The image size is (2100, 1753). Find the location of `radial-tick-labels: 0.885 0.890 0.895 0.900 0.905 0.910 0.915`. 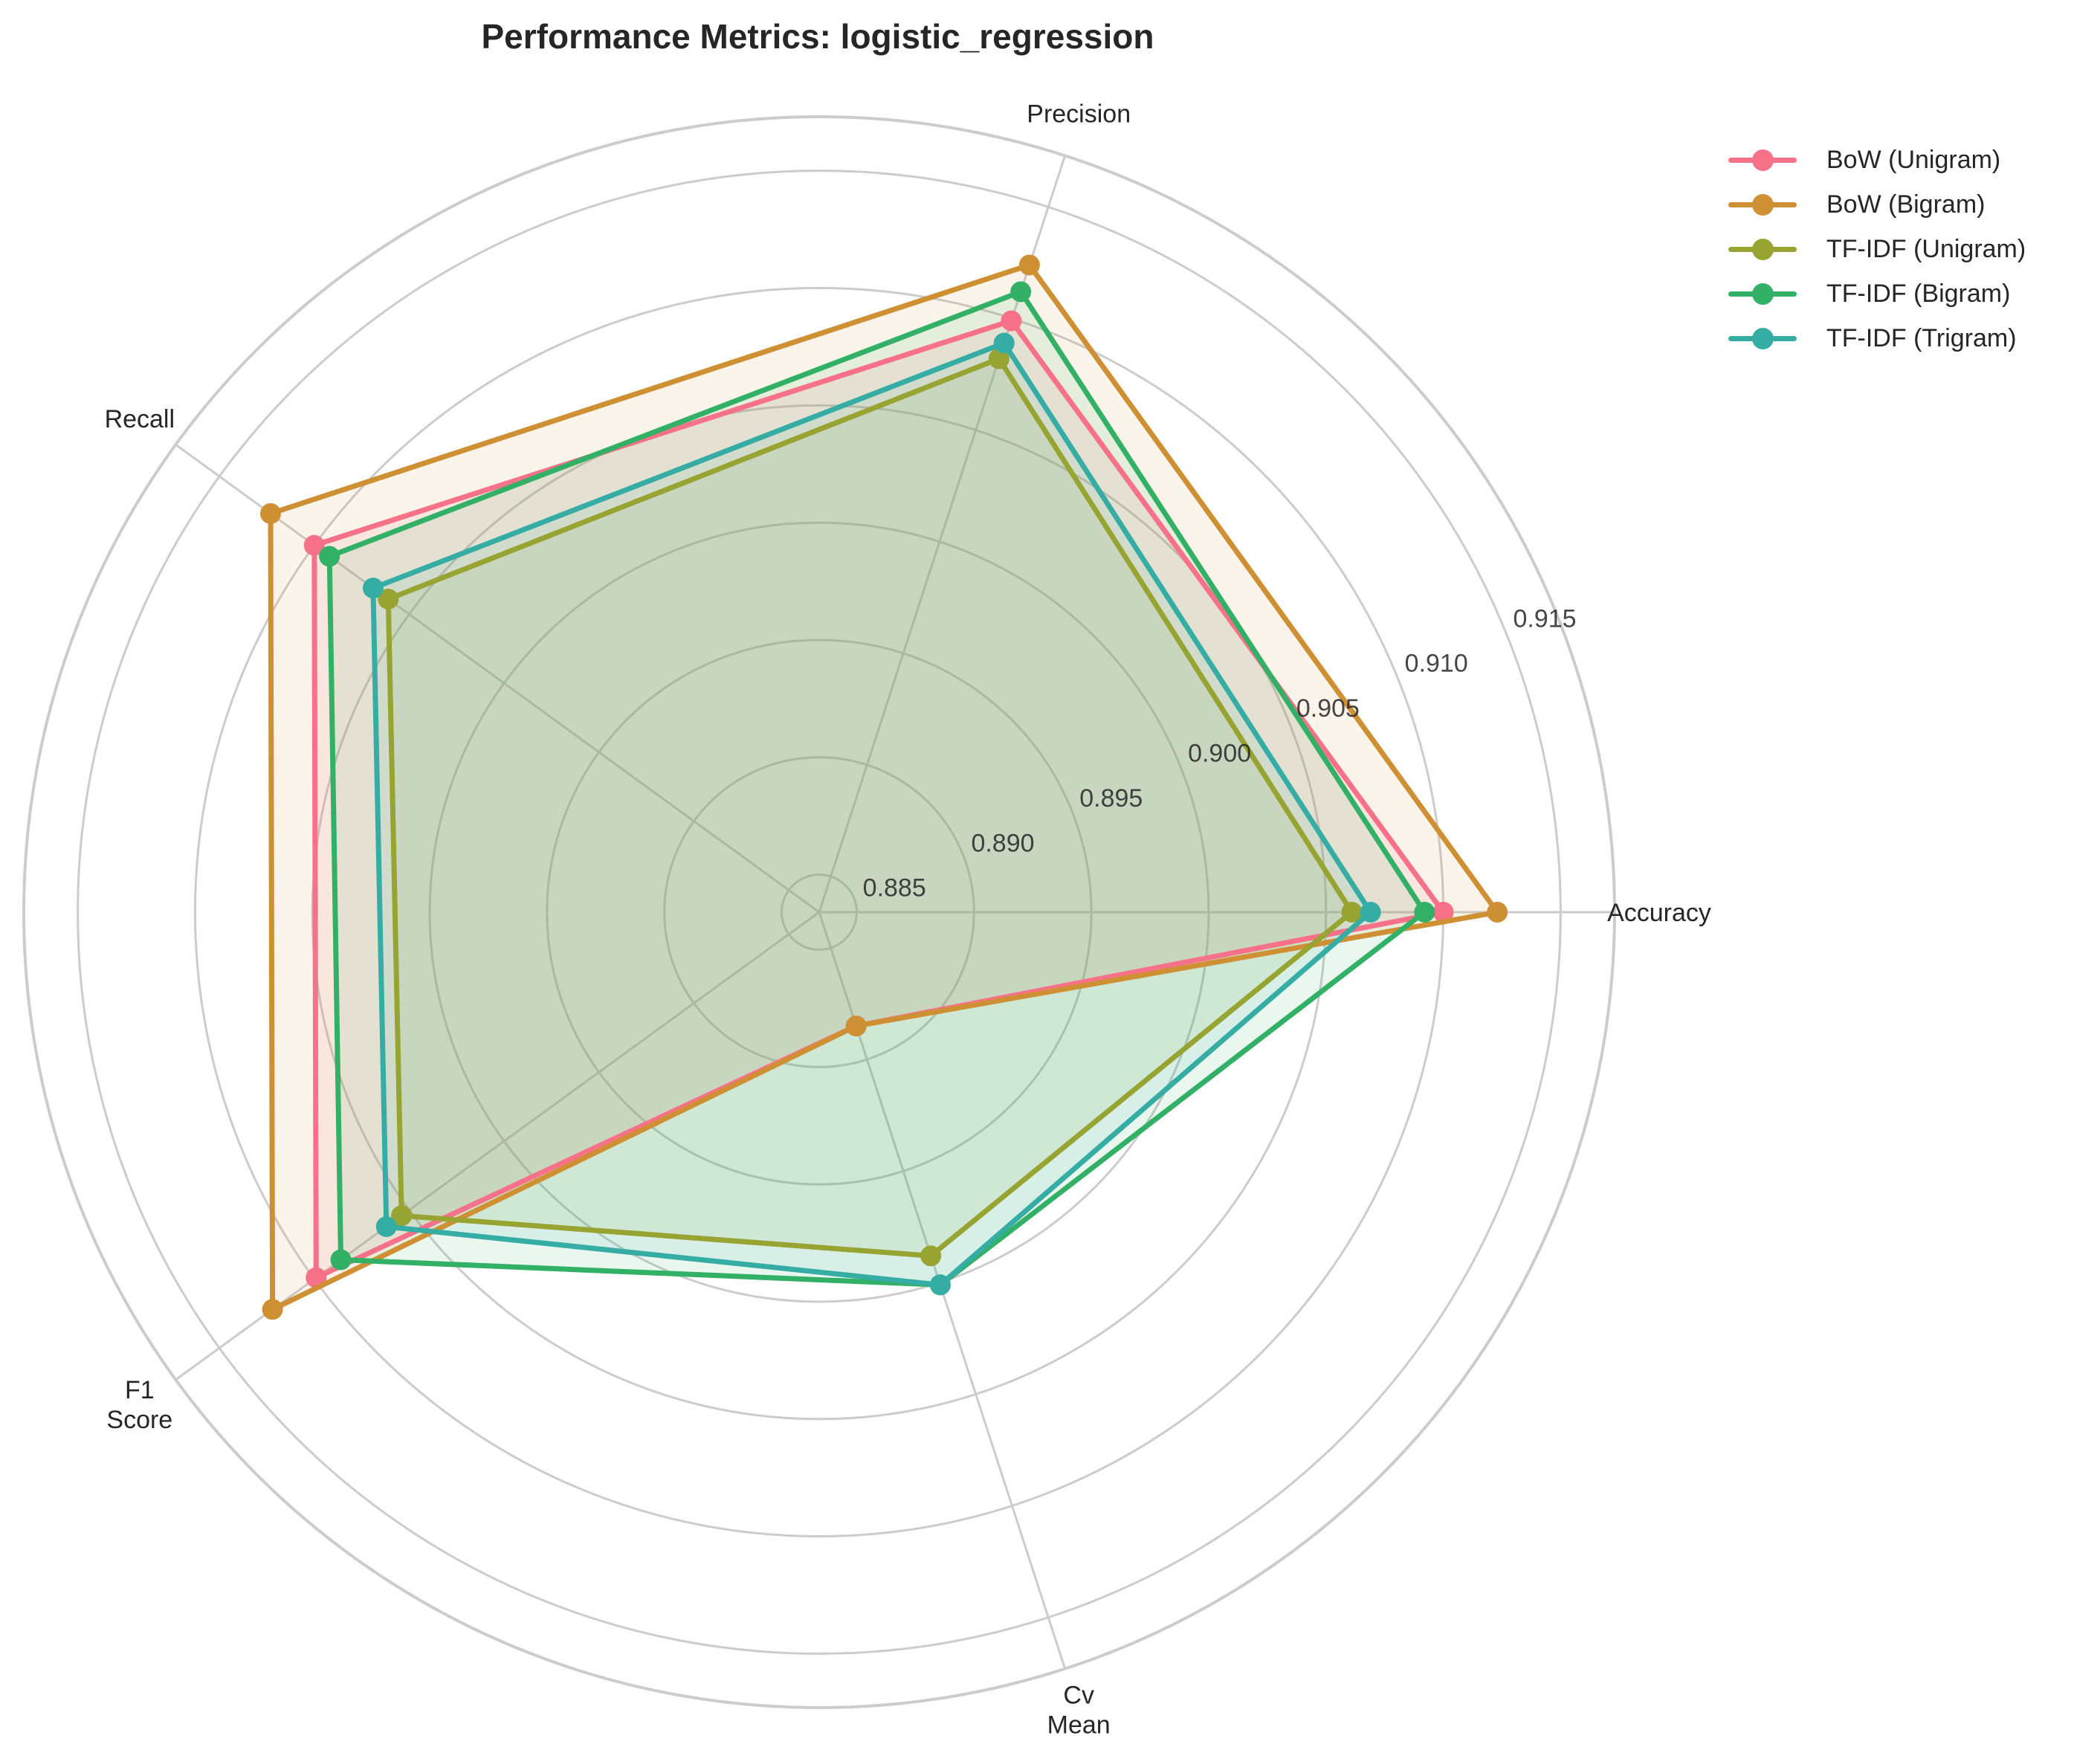

radial-tick-labels: 0.885 0.890 0.895 0.900 0.905 0.910 0.915 is located at coordinates (1220, 753).